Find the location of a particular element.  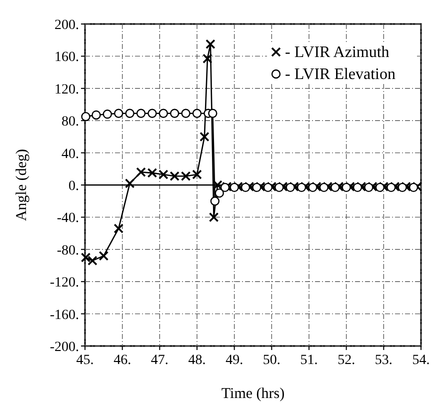

y-tick-label: -40. is located at coordinates (67, 218).